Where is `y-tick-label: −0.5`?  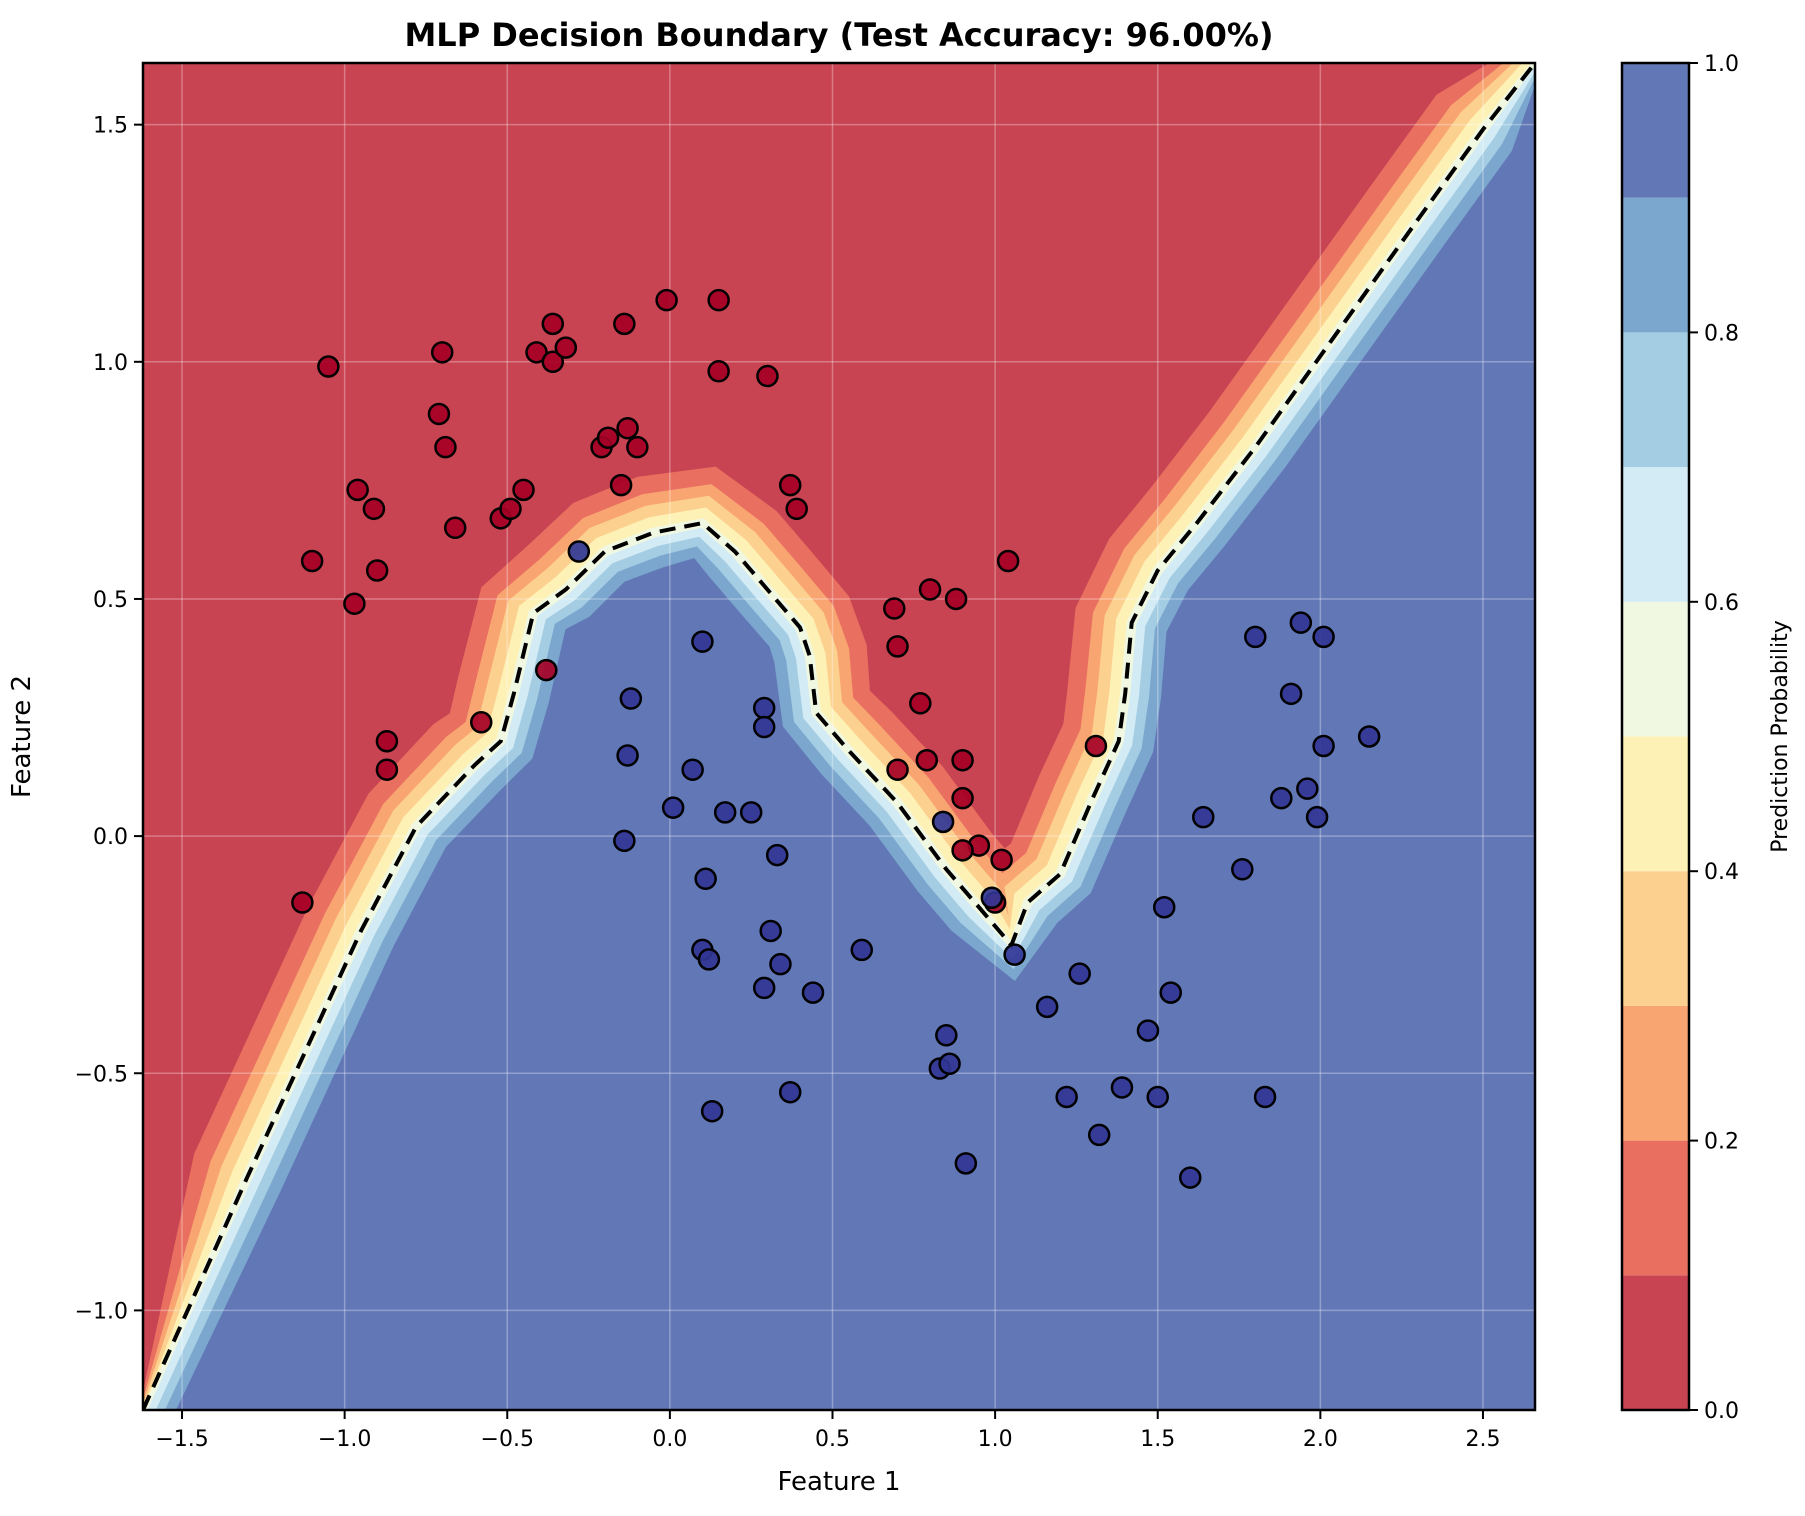
y-tick-label: −0.5 is located at coordinates (101, 1074).